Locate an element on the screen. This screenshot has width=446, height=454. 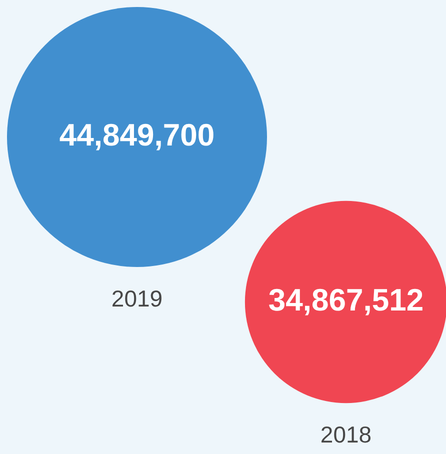
data-label: 34,867,512 is located at coordinates (346, 300).